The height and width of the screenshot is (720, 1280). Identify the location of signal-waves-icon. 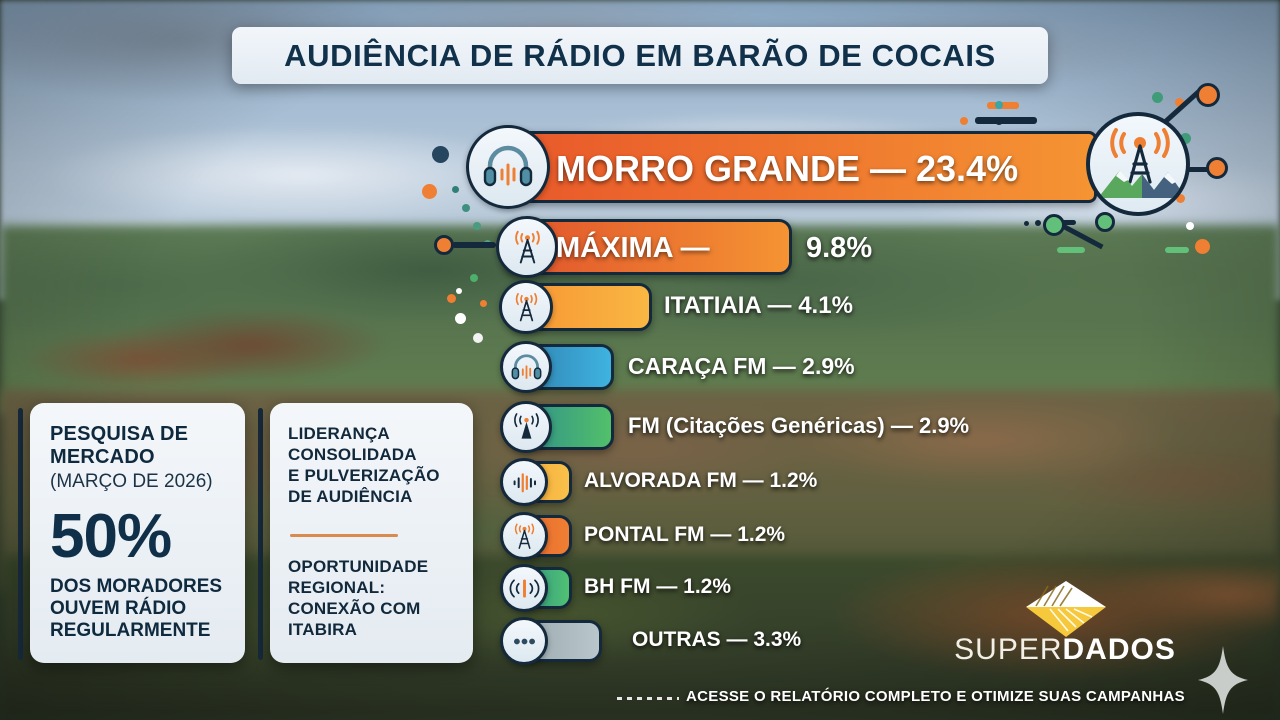
(524, 588).